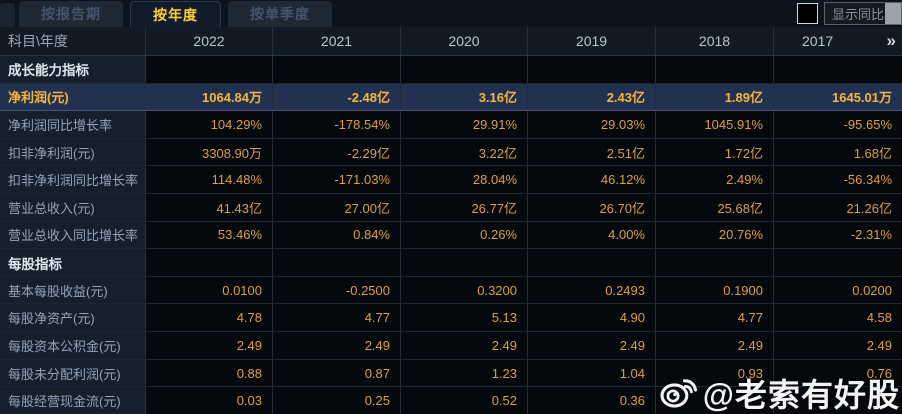 The height and width of the screenshot is (414, 902). Describe the element at coordinates (463, 400) in the screenshot. I see `value-cell: 0.52` at that location.